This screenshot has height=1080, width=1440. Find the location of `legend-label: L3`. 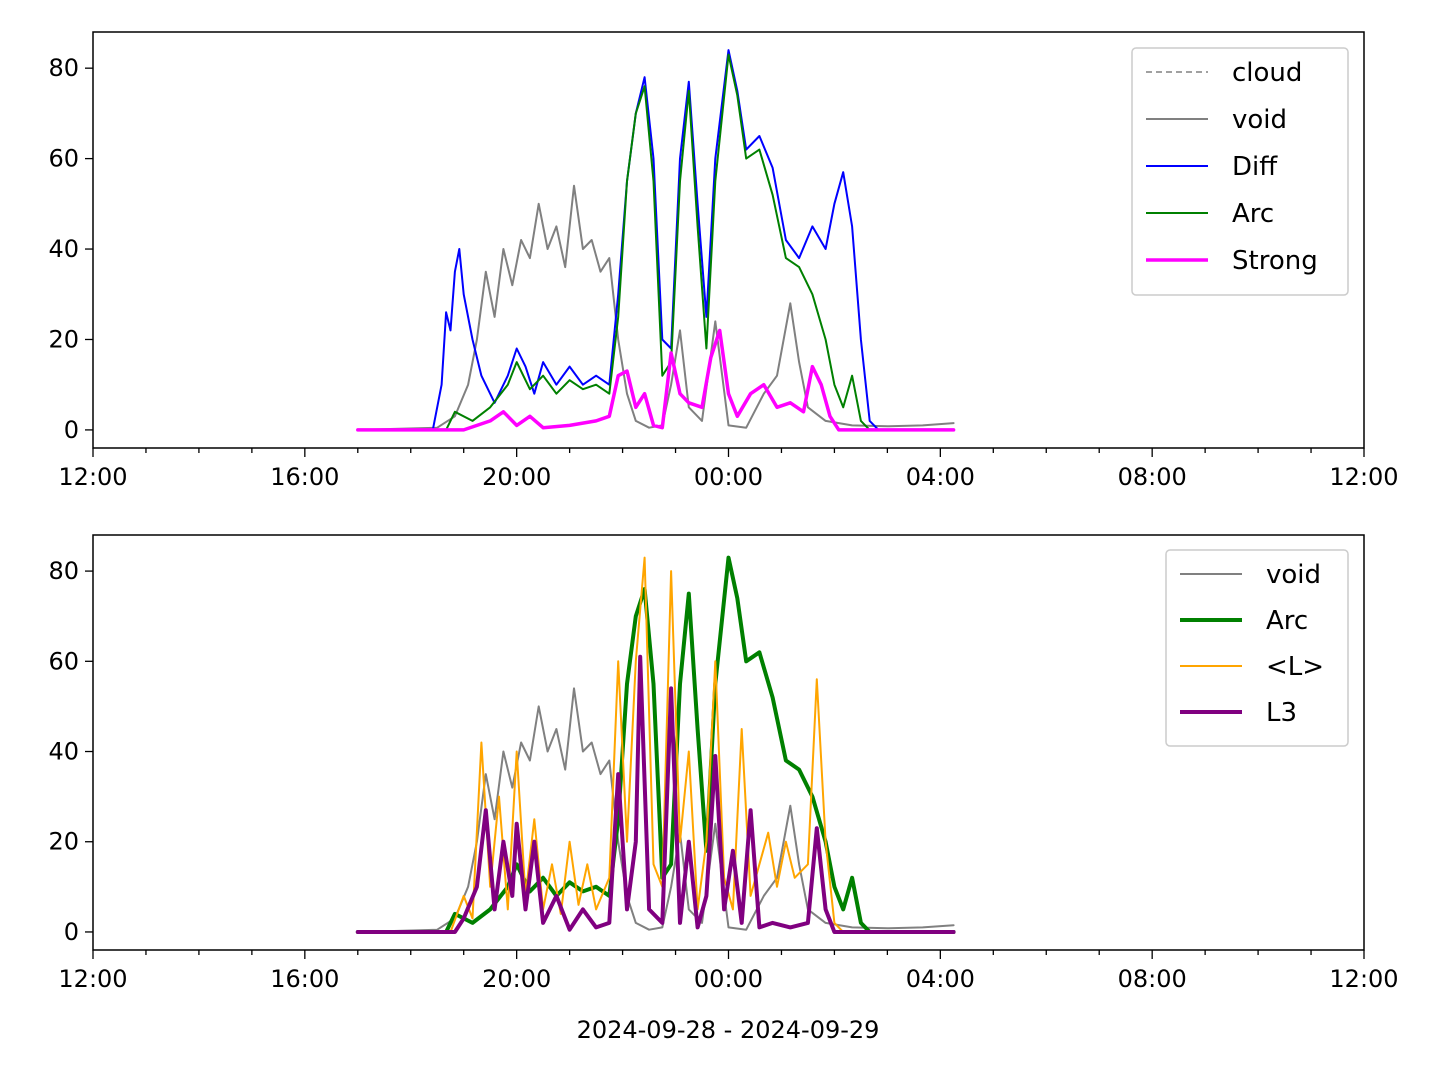

legend-label: L3 is located at coordinates (1281, 713).